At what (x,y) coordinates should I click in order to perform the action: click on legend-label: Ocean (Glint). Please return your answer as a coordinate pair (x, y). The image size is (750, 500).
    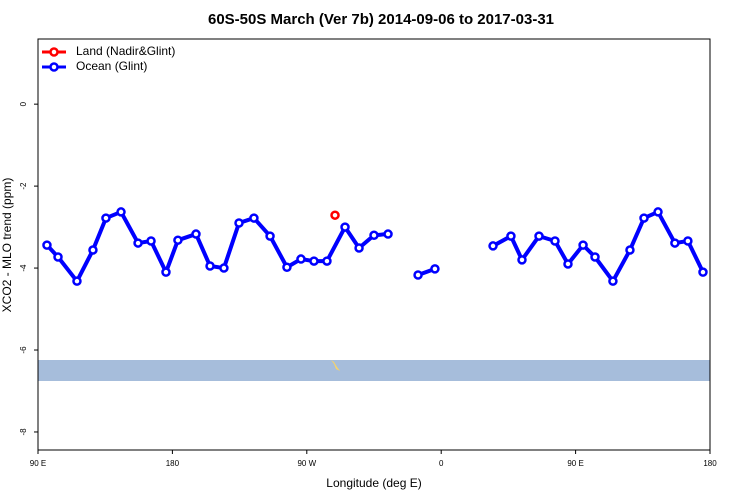
    Looking at the image, I should click on (111, 66).